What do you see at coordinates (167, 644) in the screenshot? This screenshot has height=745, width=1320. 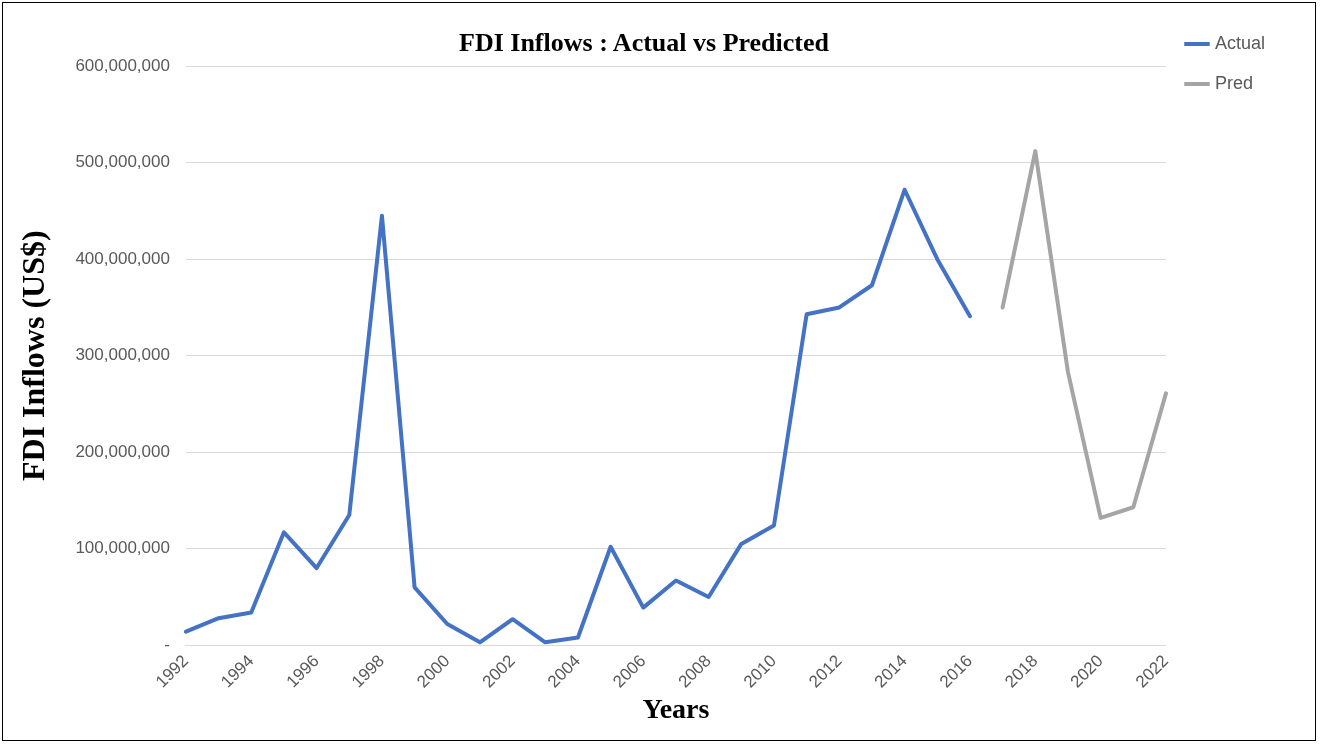 I see `y-tick-label: -` at bounding box center [167, 644].